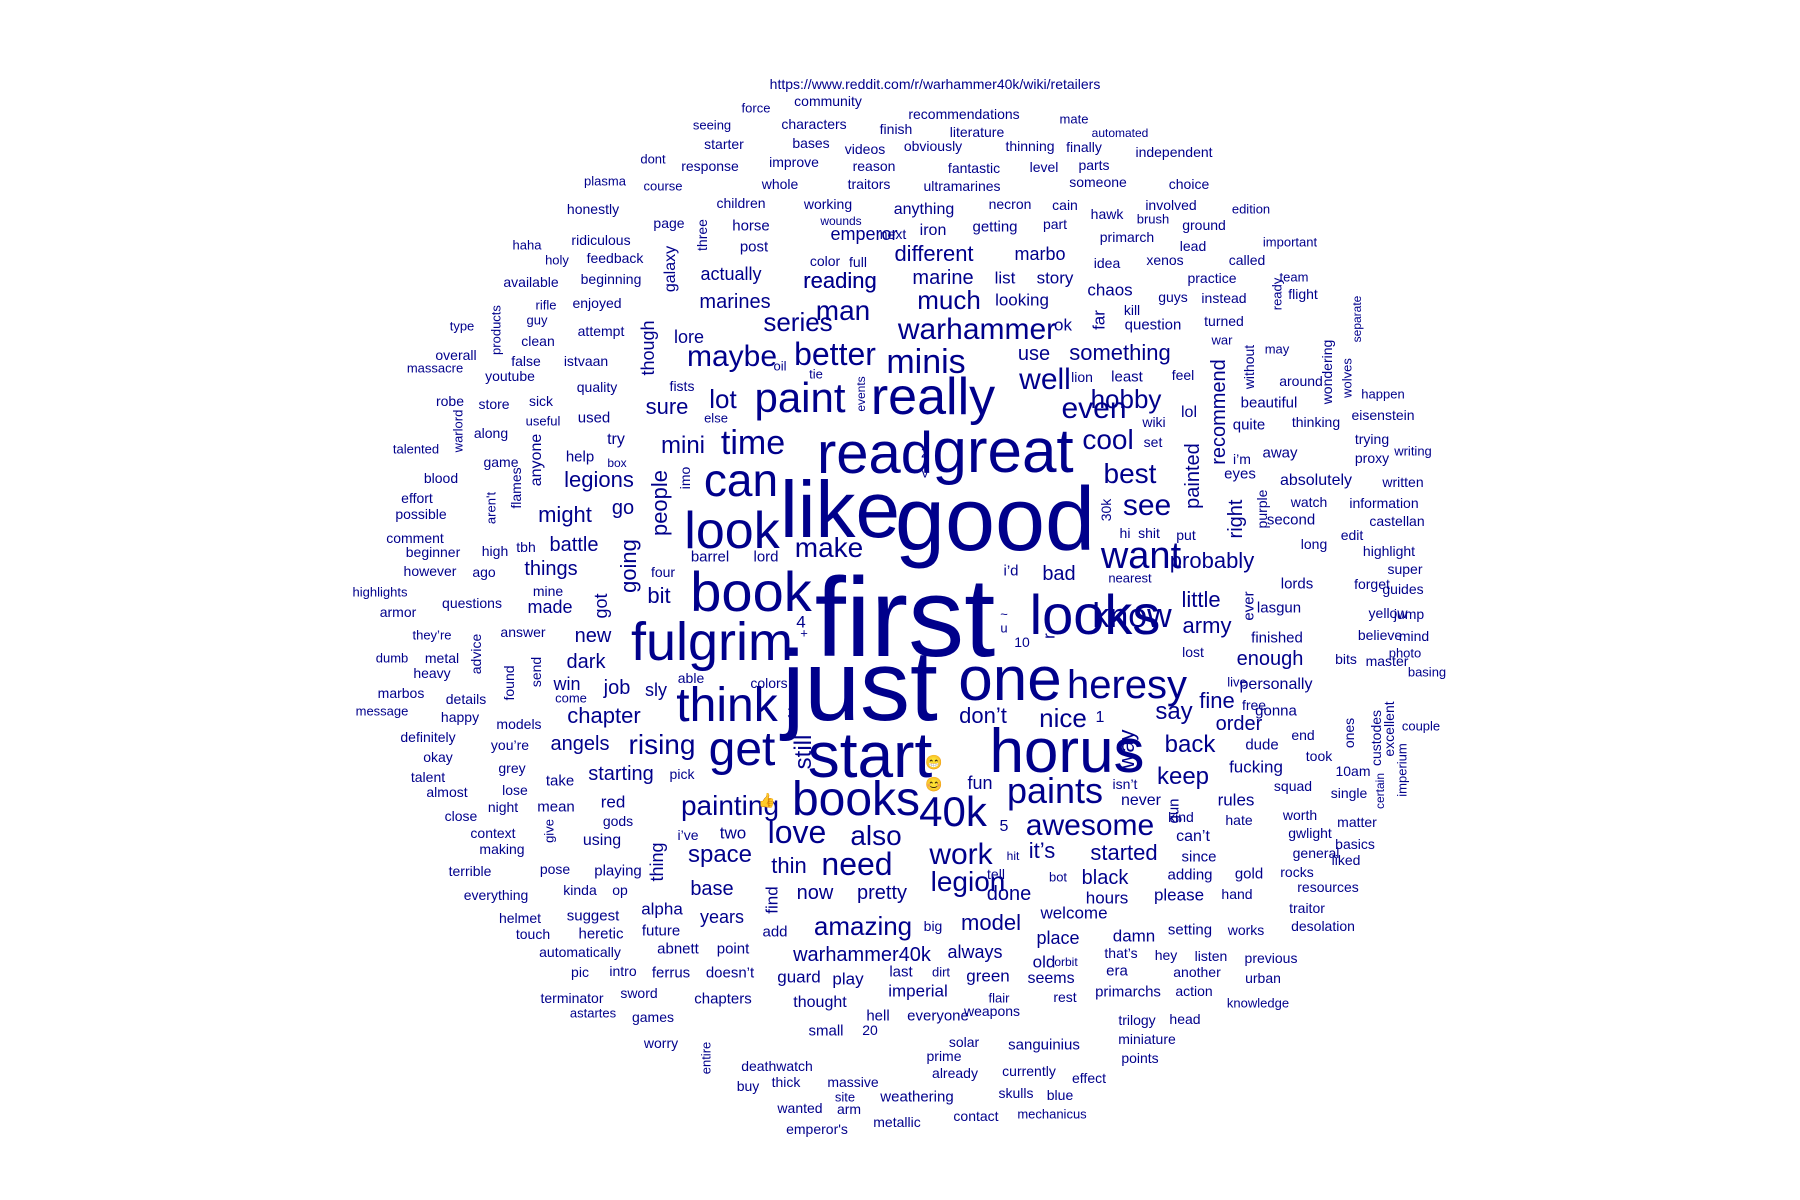  What do you see at coordinates (1107, 898) in the screenshot?
I see `word-95: hours` at bounding box center [1107, 898].